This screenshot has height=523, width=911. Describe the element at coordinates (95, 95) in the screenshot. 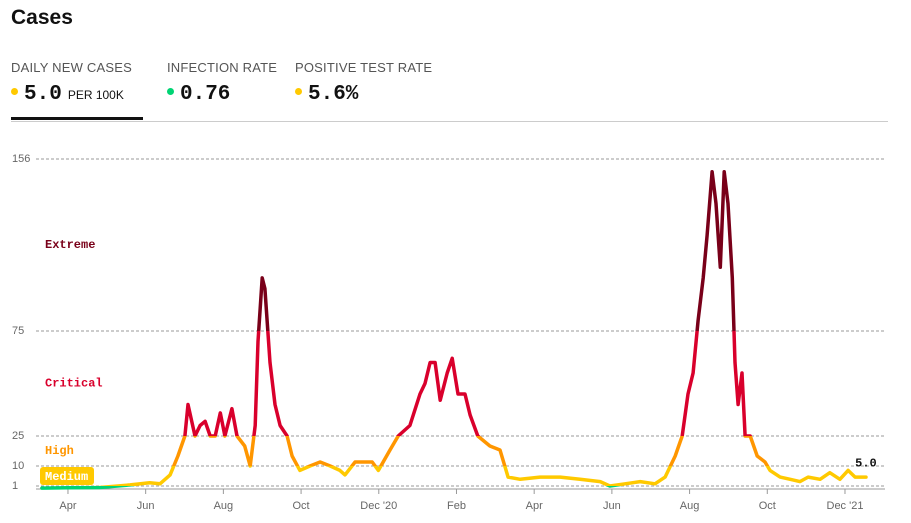

I see `tab-unit: PER 100K` at that location.